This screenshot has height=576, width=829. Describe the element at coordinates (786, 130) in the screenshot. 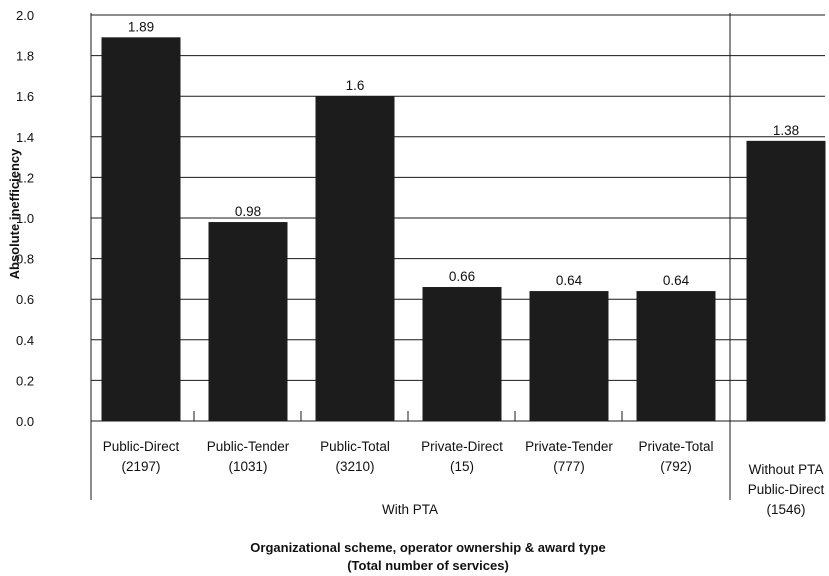

I see `data-label: 1.38` at that location.